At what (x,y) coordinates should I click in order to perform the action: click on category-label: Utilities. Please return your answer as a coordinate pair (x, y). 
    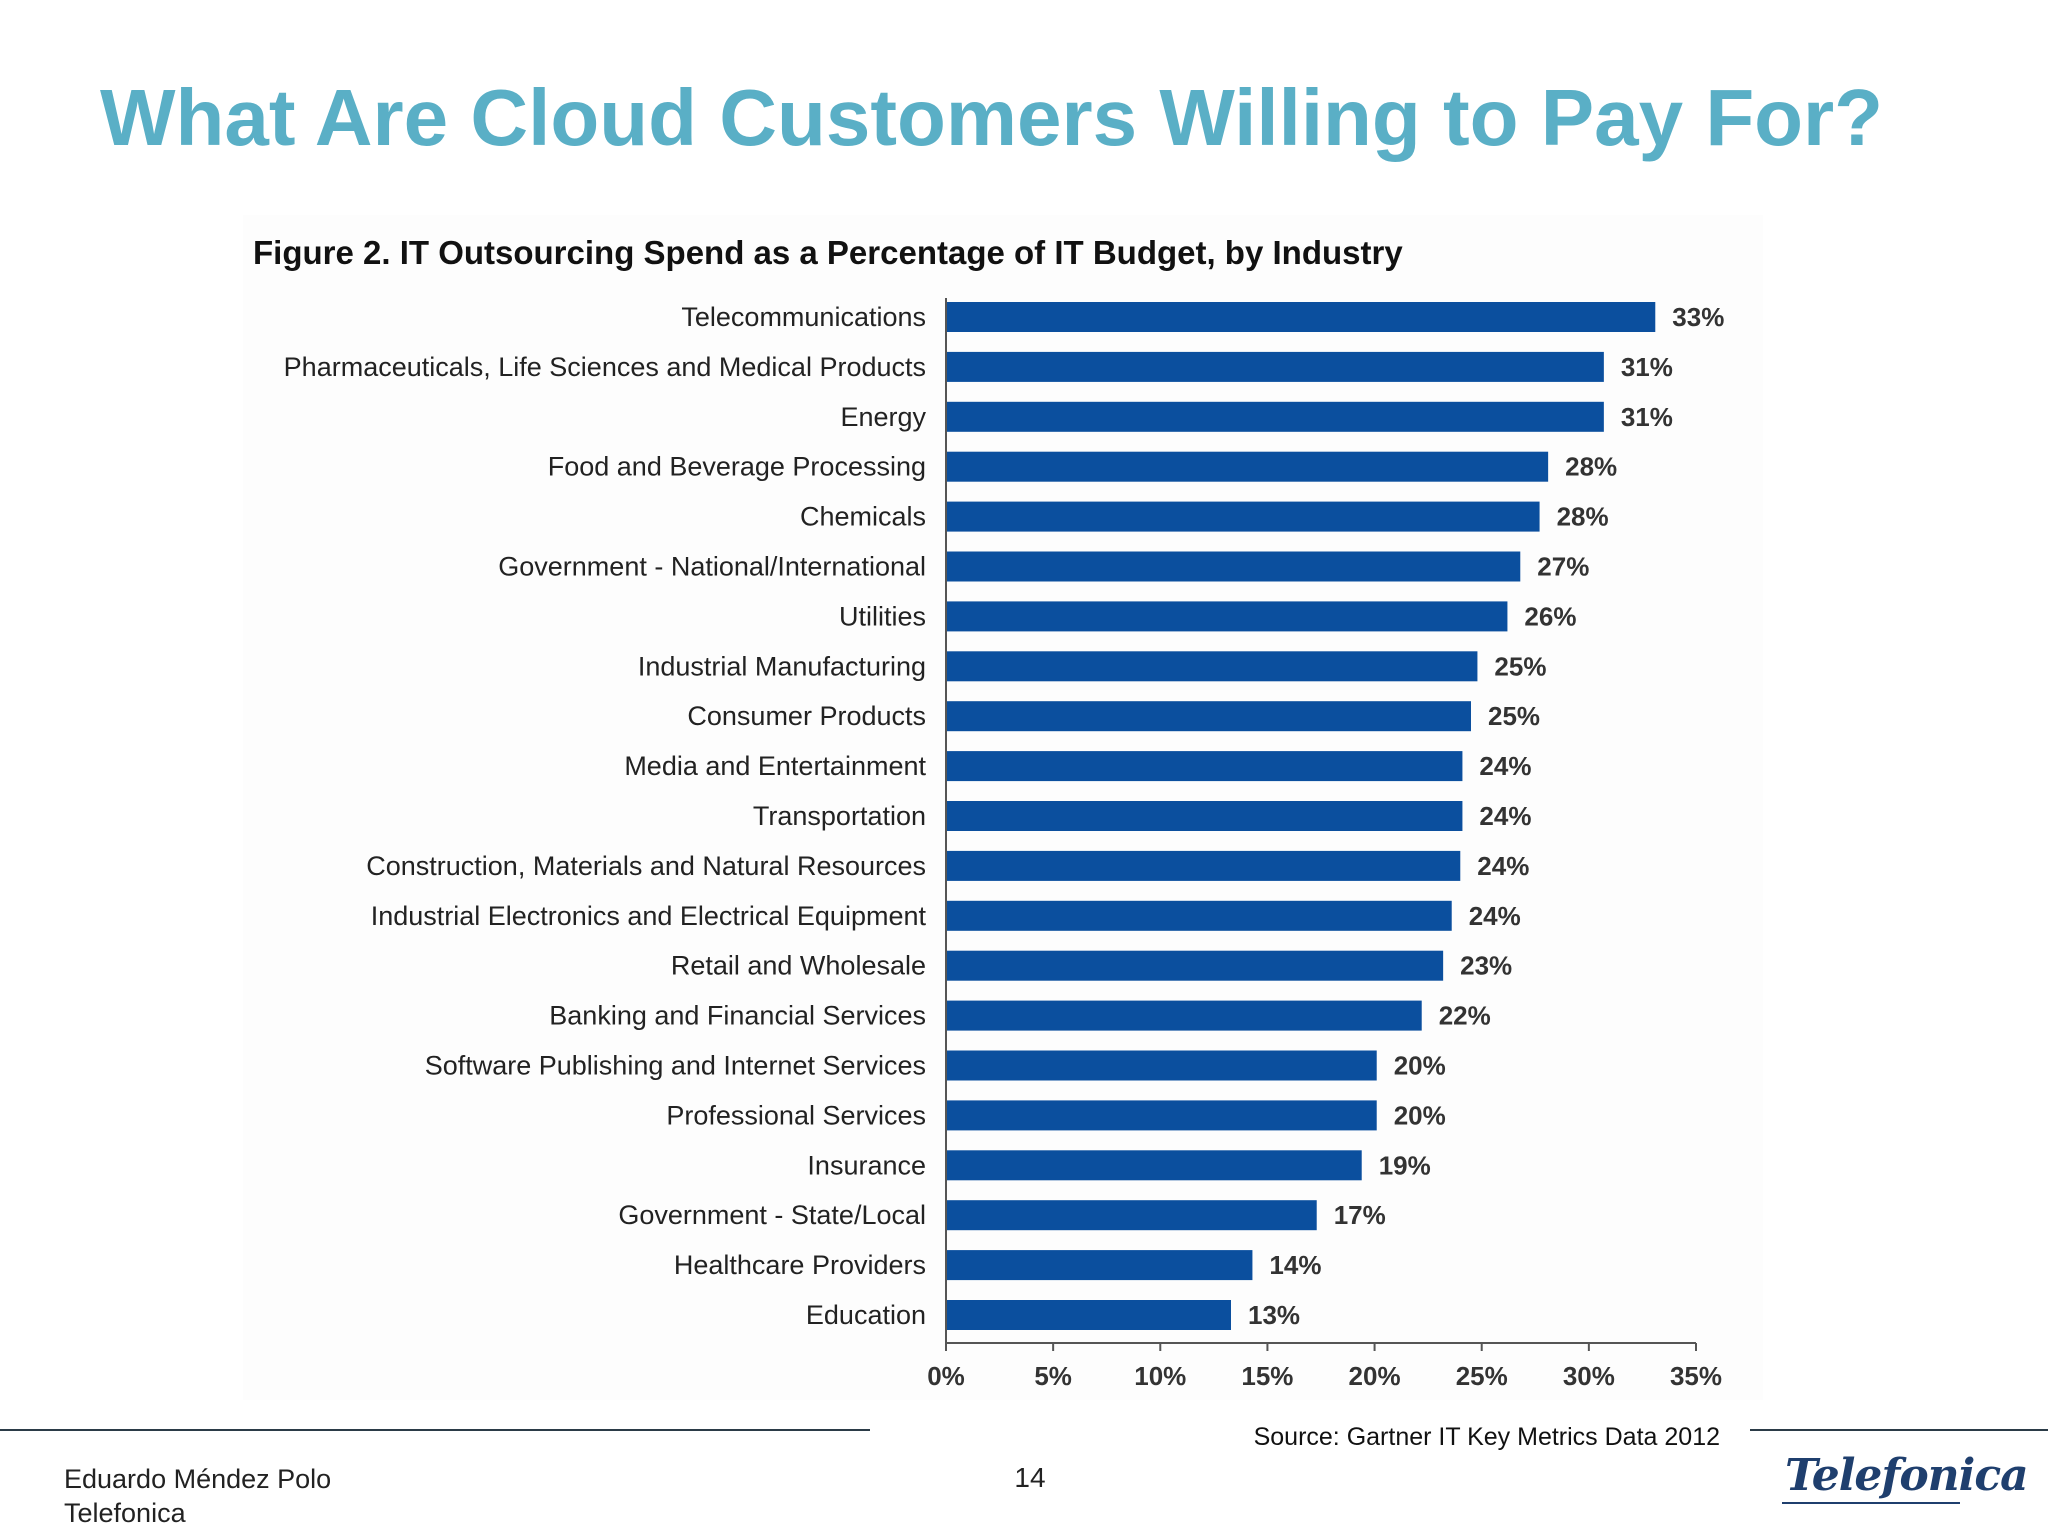
    Looking at the image, I should click on (882, 616).